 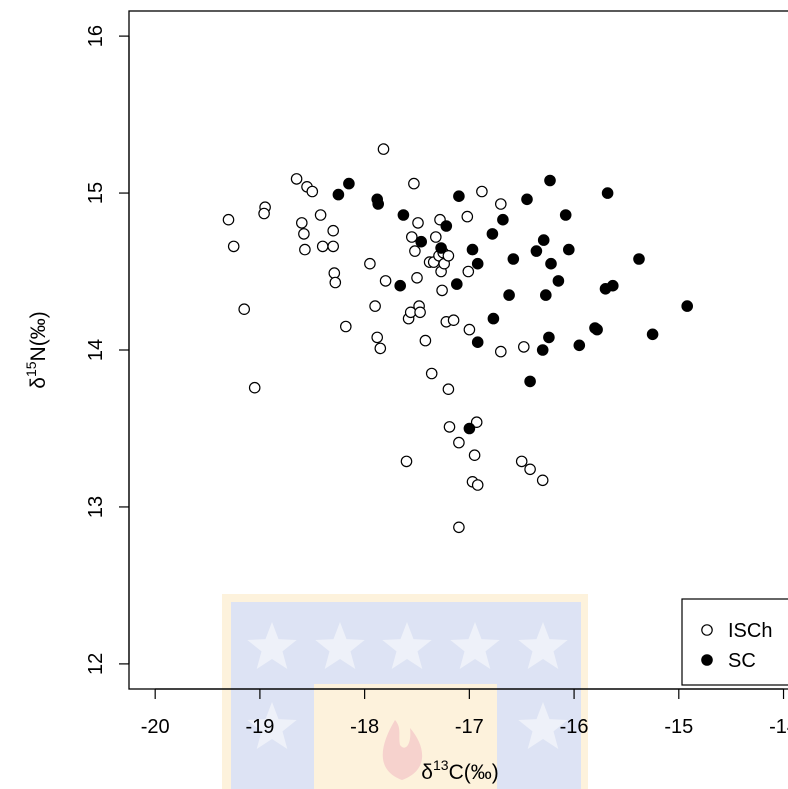 What do you see at coordinates (364, 727) in the screenshot?
I see `x-tick-label: -18` at bounding box center [364, 727].